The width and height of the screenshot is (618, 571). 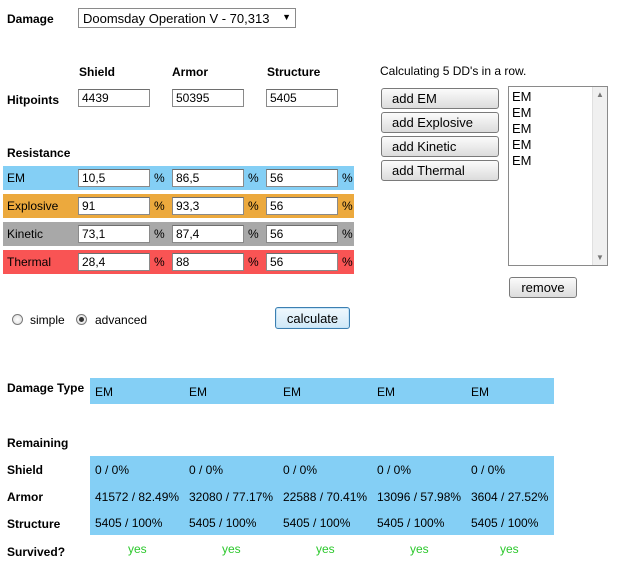 I want to click on advanced-label: advanced, so click(x=121, y=320).